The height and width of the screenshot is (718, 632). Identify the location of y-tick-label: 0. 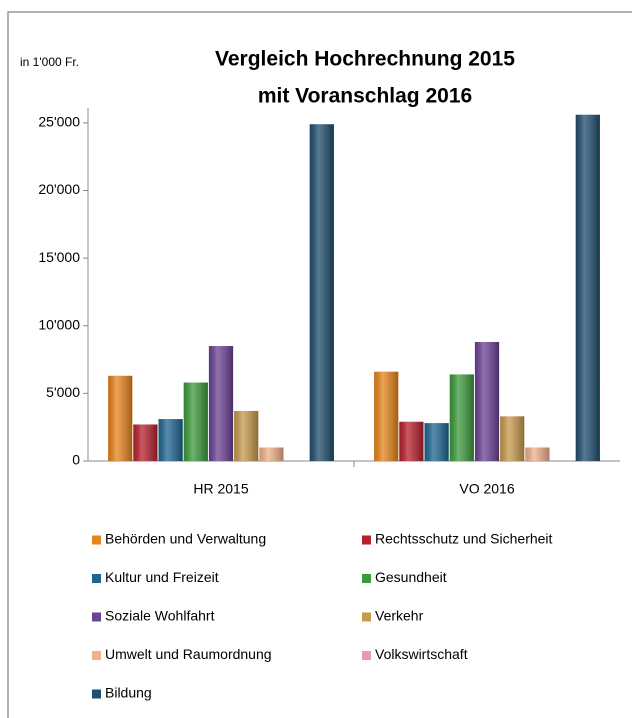
(76, 460).